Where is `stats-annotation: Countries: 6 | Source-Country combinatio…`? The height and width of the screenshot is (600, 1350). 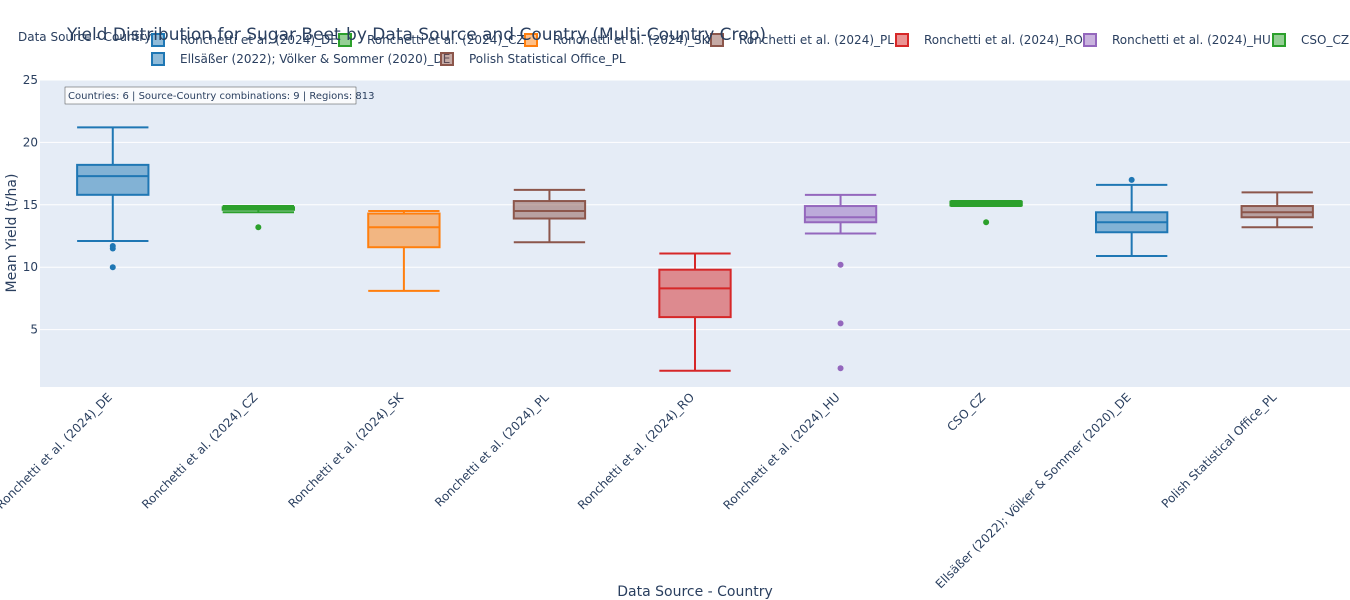
stats-annotation: Countries: 6 | Source-Country combinatio… is located at coordinates (219, 95).